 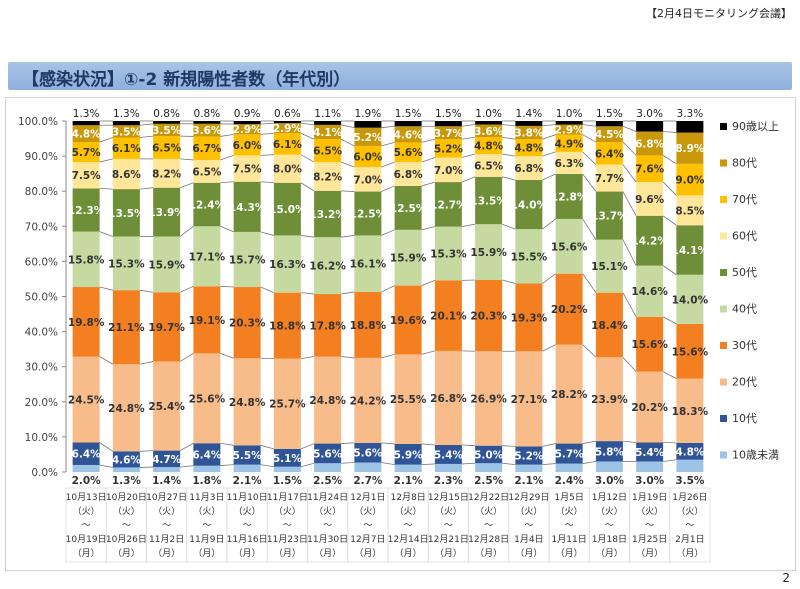 I want to click on category-label: 12月15日, so click(x=448, y=497).